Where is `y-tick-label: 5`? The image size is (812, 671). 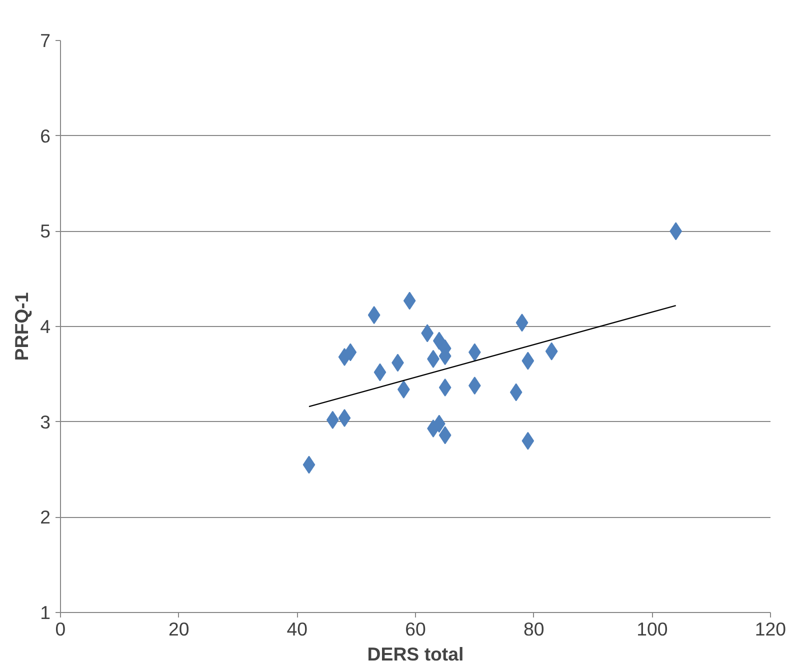 y-tick-label: 5 is located at coordinates (45, 231).